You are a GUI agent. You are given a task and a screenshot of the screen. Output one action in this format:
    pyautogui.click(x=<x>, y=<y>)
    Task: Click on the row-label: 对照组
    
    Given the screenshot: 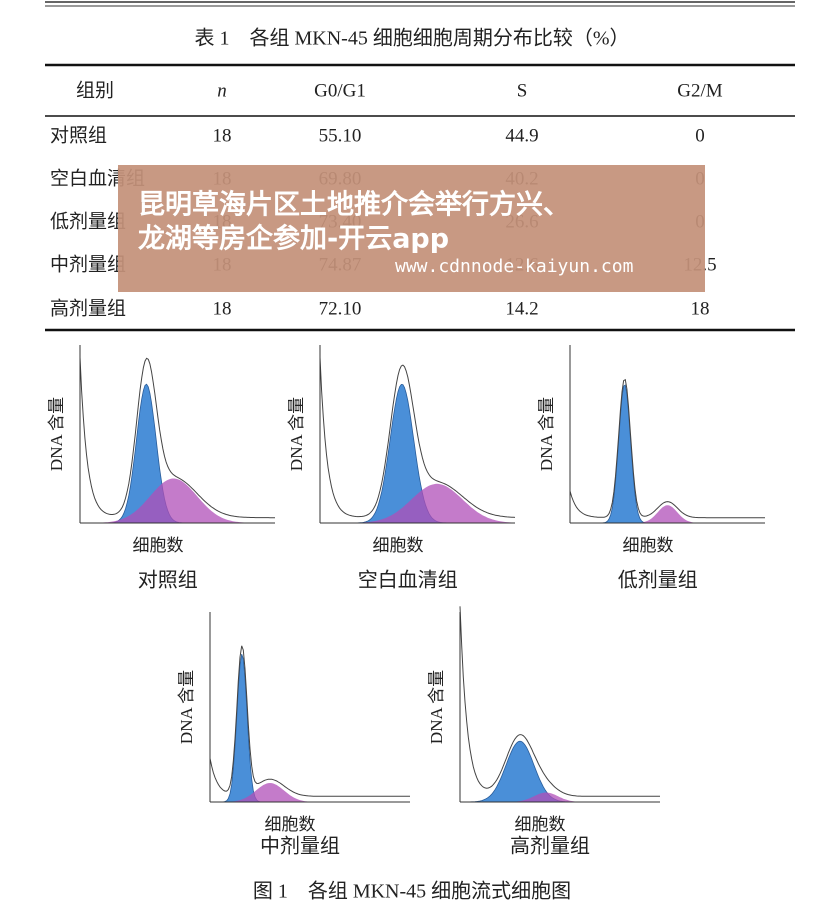 What is the action you would take?
    pyautogui.click(x=78, y=135)
    